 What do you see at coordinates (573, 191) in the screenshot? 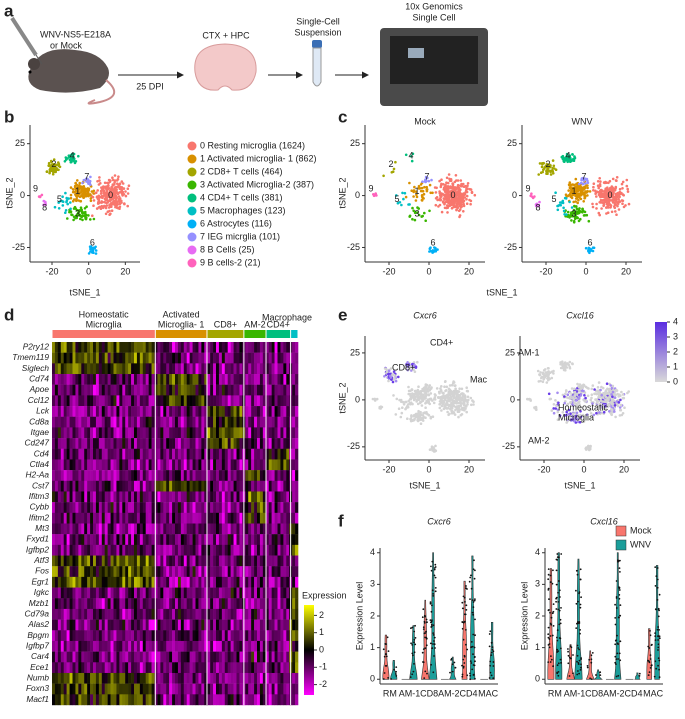
I see `cluster-label: 1` at bounding box center [573, 191].